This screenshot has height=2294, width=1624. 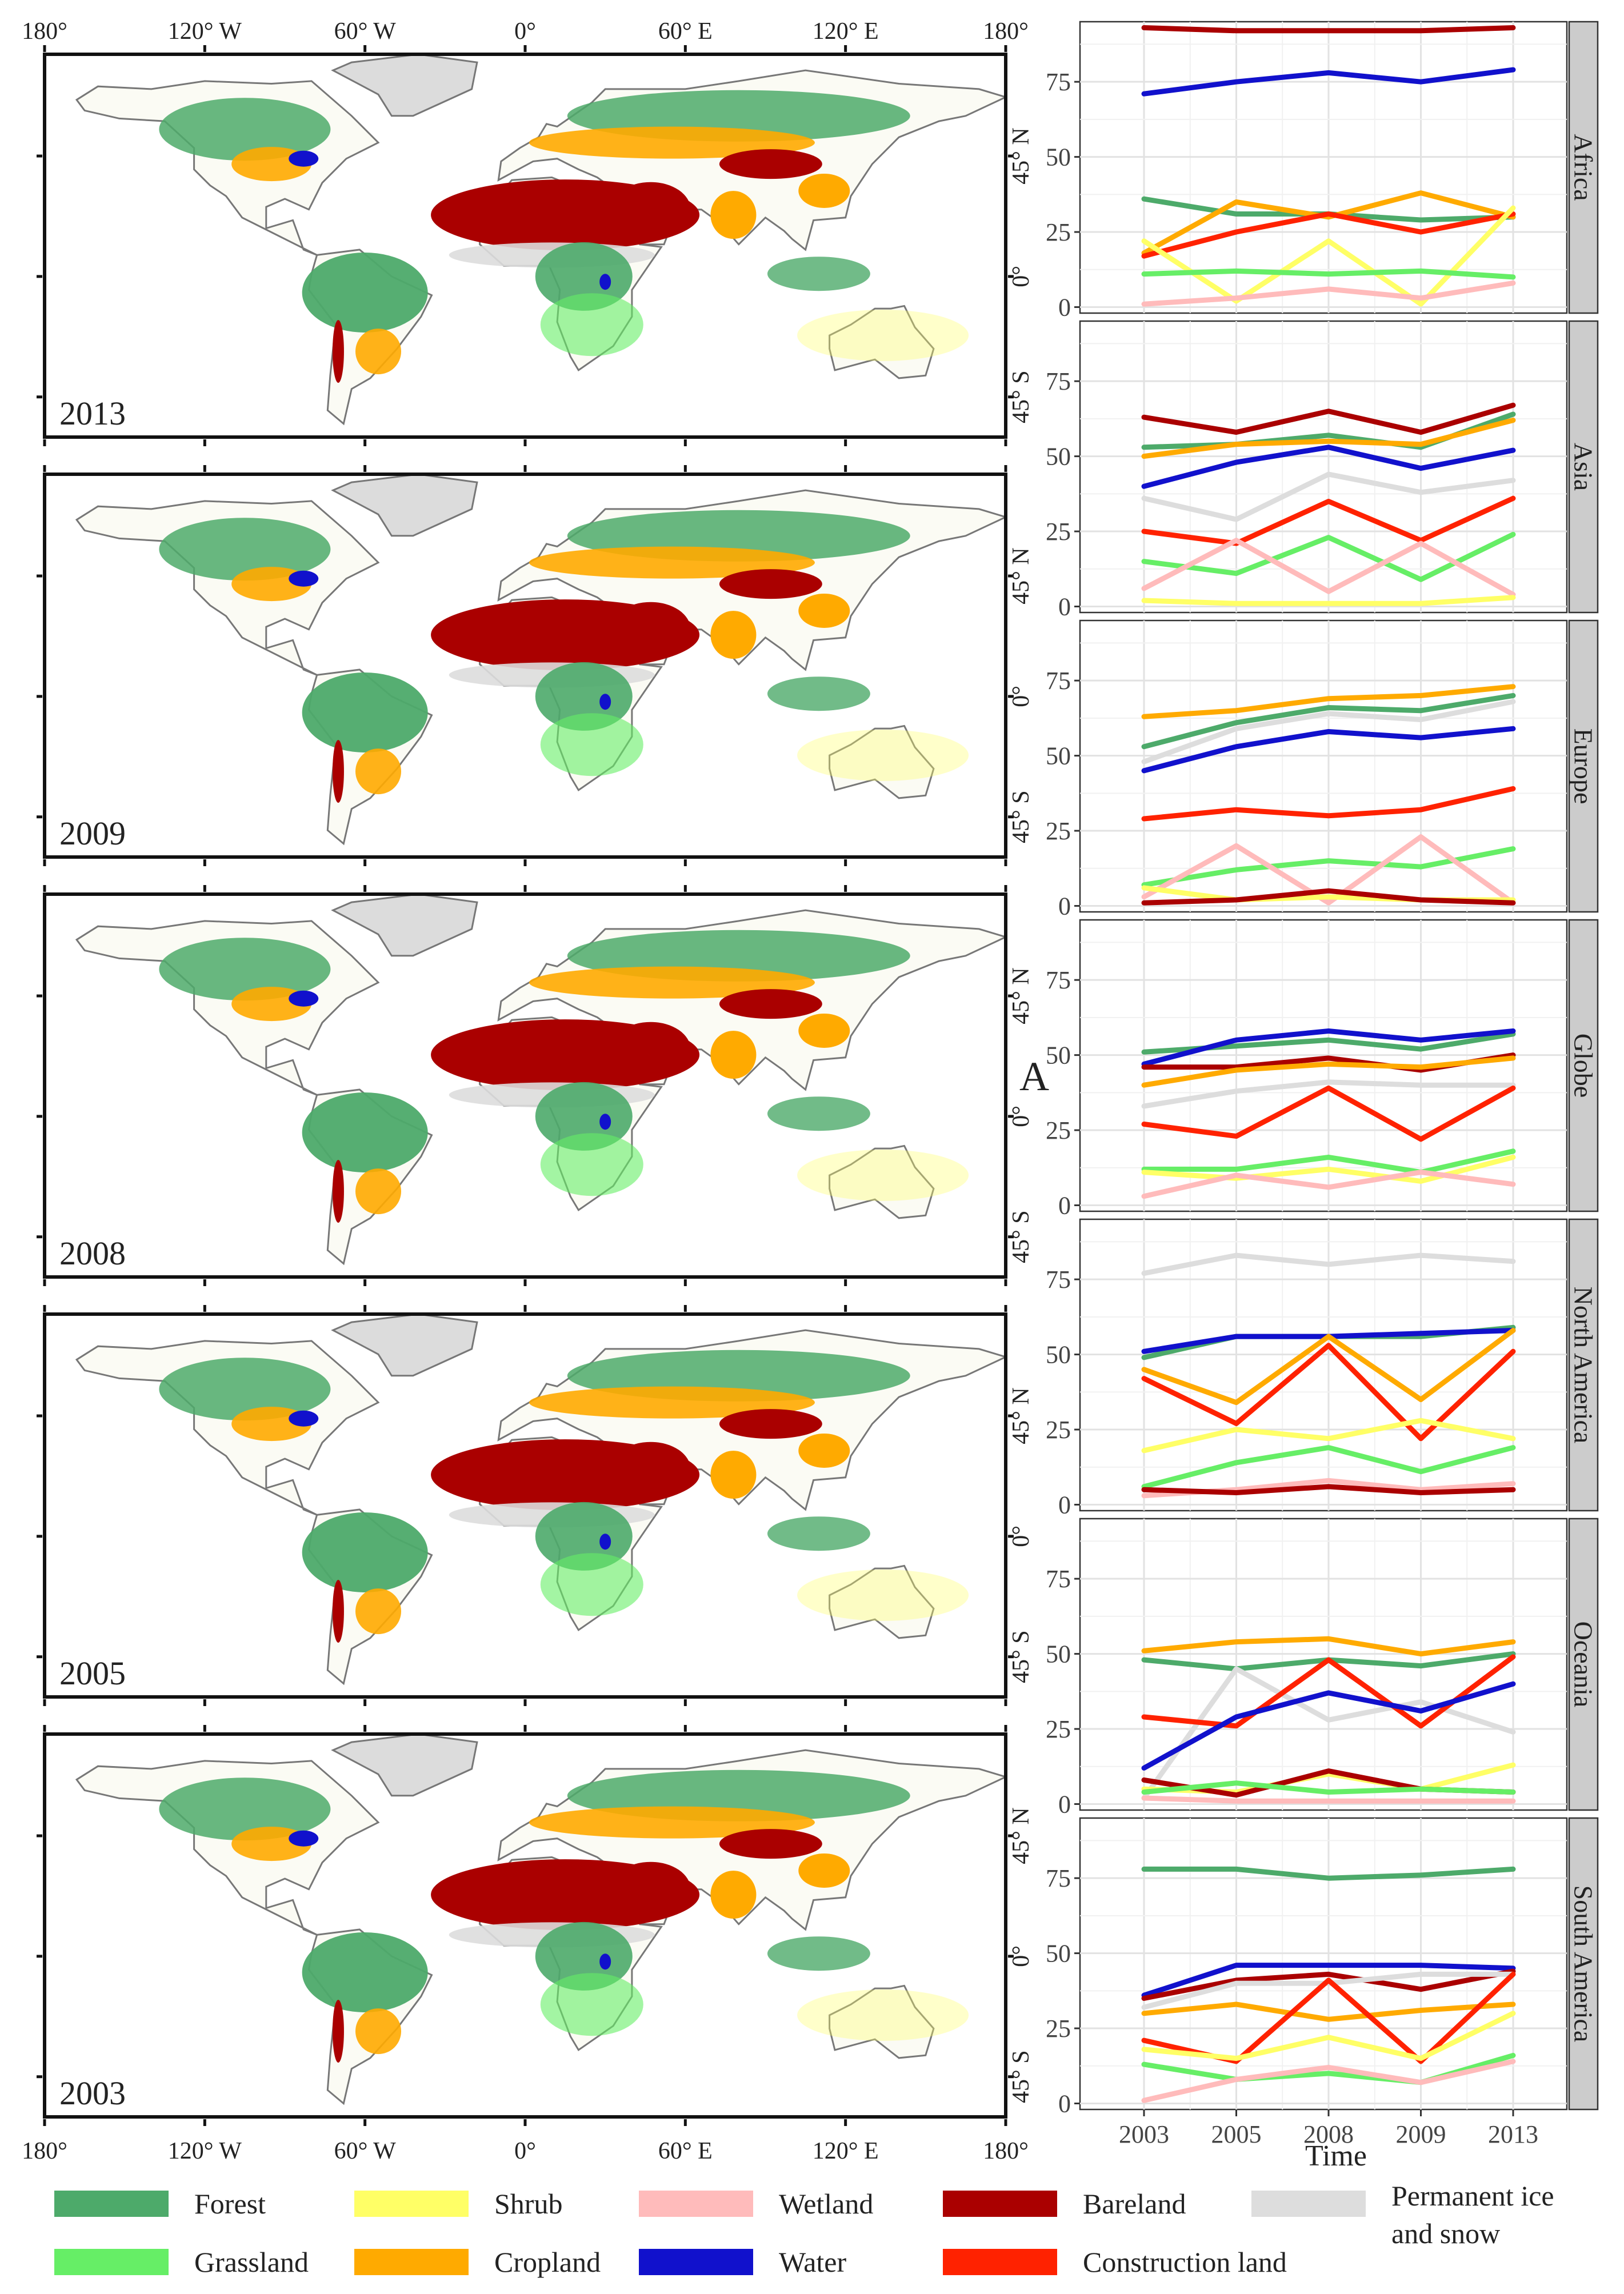 What do you see at coordinates (1583, 1665) in the screenshot?
I see `facet-label: Oceania` at bounding box center [1583, 1665].